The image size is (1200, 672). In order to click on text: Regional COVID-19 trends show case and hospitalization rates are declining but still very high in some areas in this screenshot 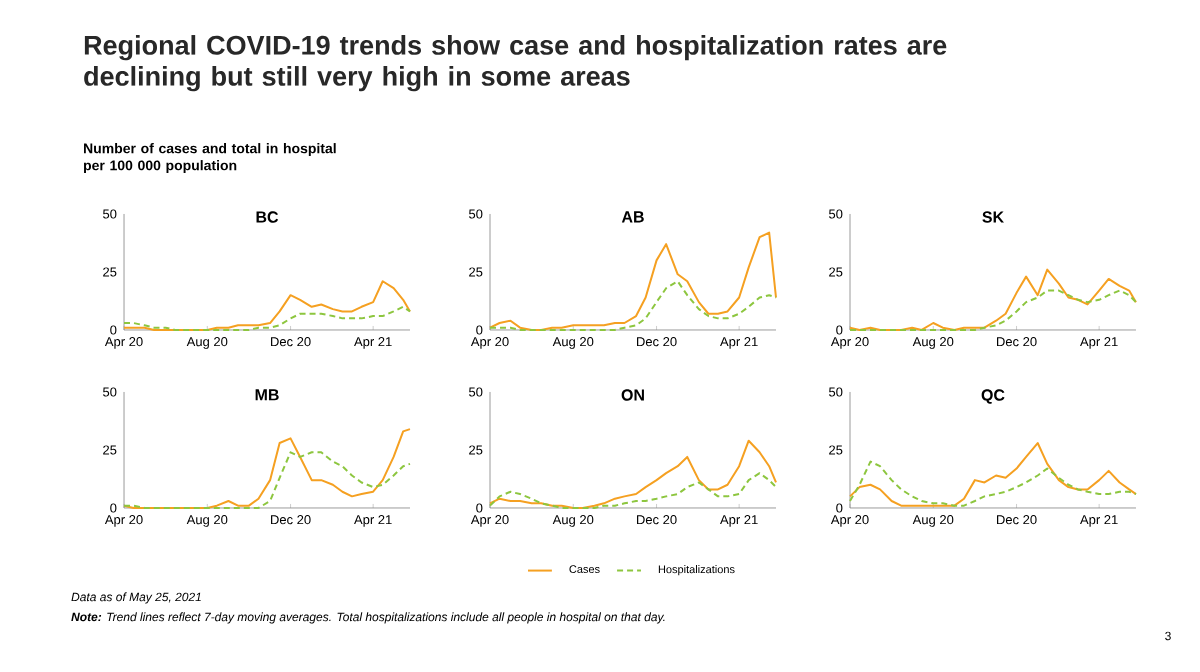, I will do `click(515, 63)`.